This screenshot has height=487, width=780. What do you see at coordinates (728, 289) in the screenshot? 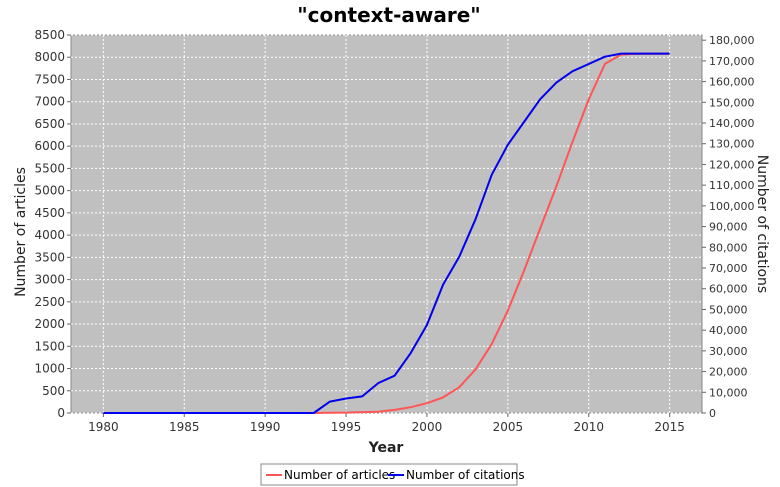
I see `y2-tick-label: 60,000` at bounding box center [728, 289].